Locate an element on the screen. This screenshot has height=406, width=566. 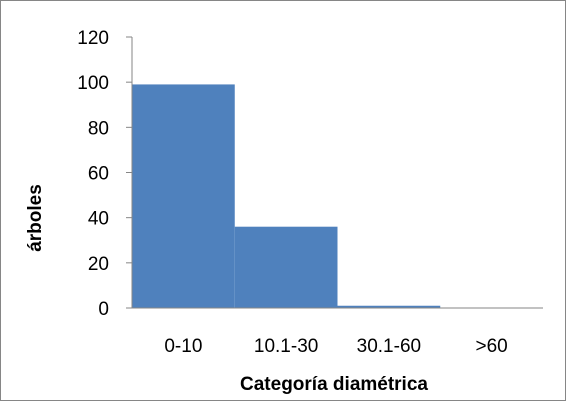
y-tick-label-2: 40 is located at coordinates (98, 219).